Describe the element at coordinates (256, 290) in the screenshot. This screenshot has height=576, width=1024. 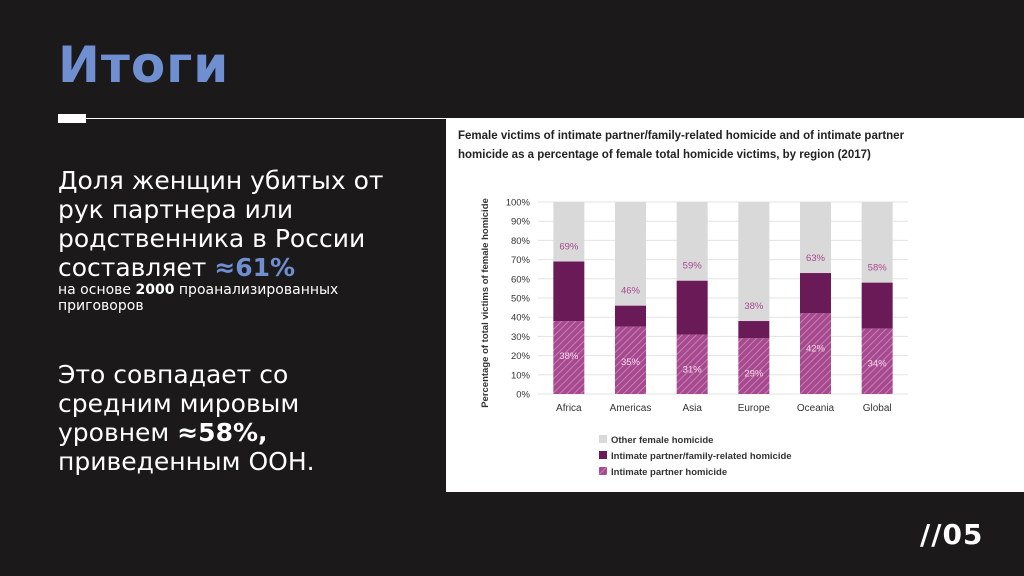
I see `note-suffix: проанализированных` at that location.